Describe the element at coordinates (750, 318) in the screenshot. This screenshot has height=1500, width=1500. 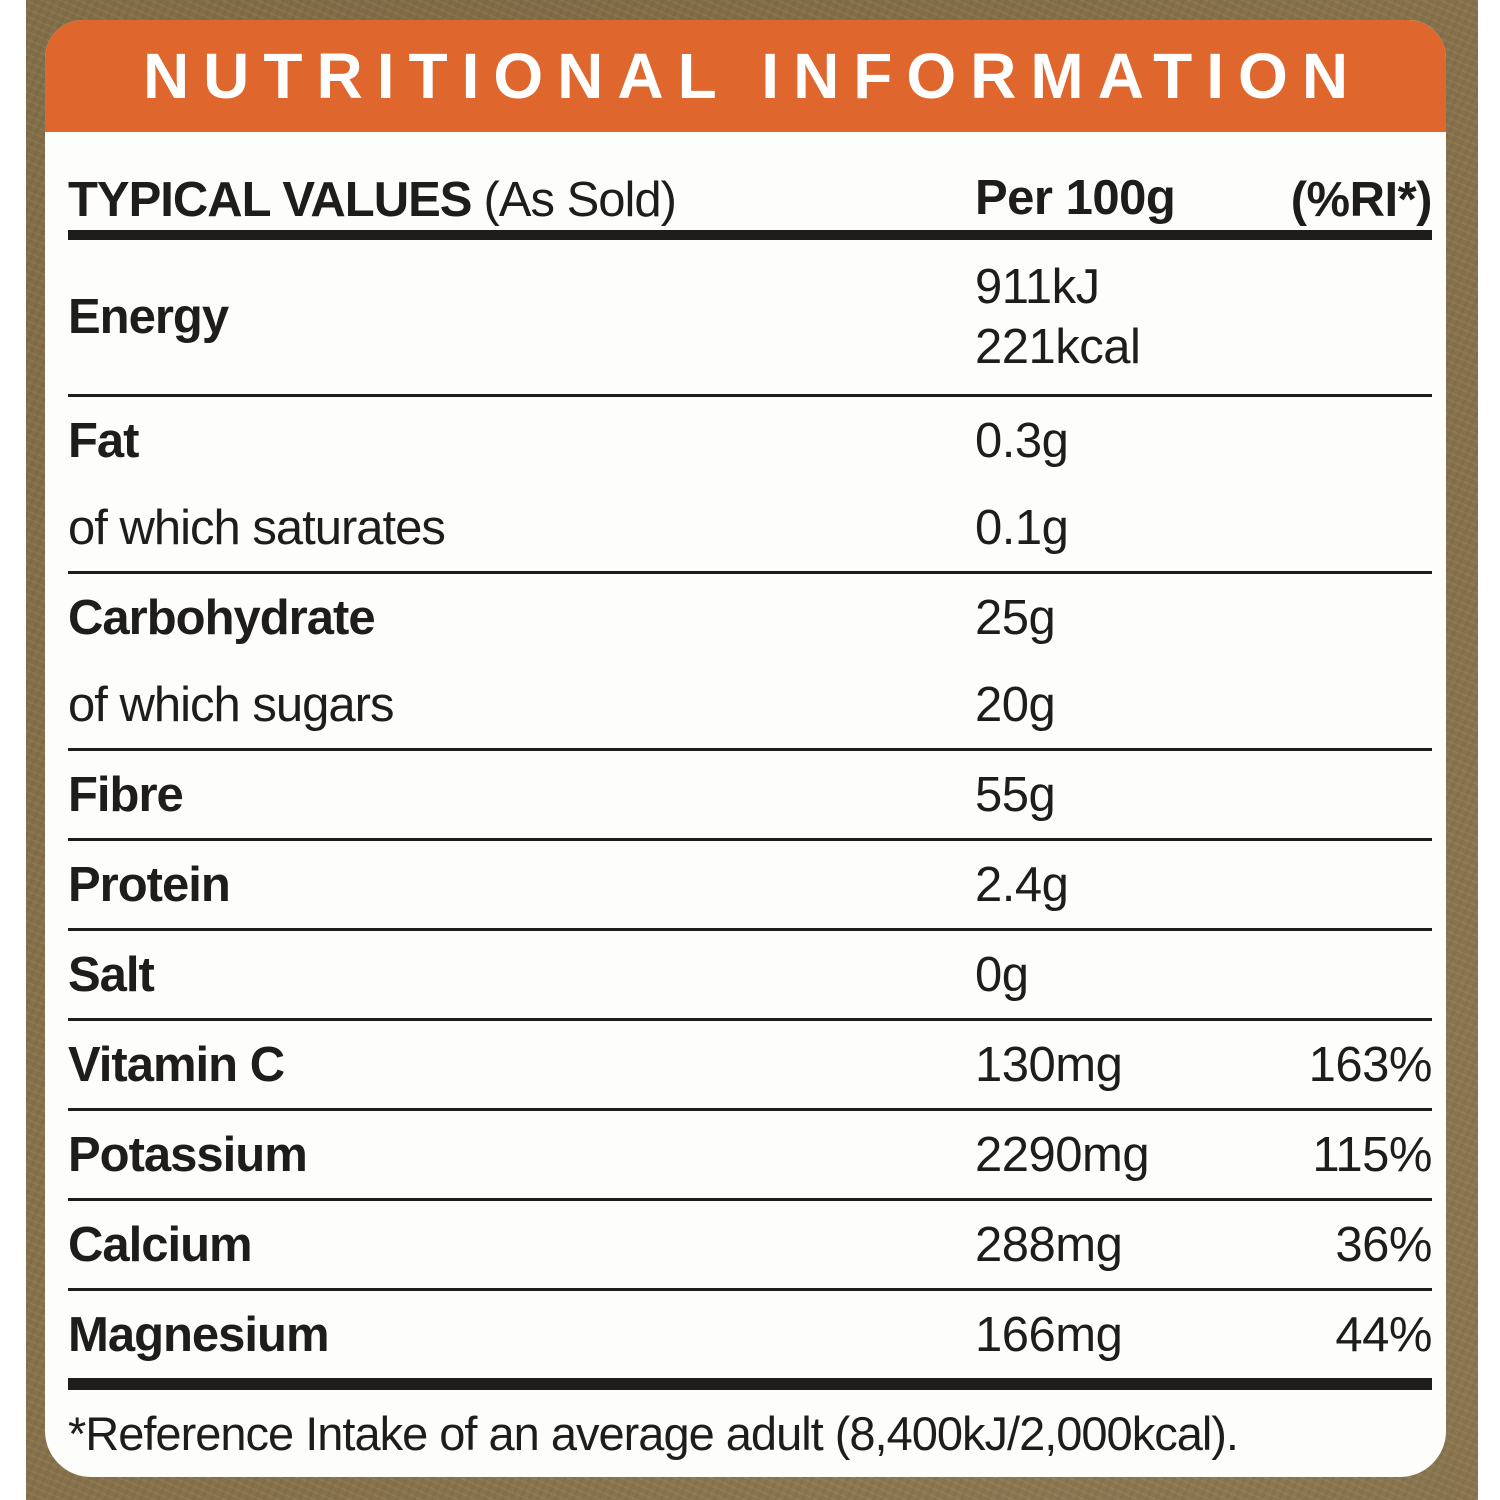
I see `table-row: Energy 911kJ 221kcal` at that location.